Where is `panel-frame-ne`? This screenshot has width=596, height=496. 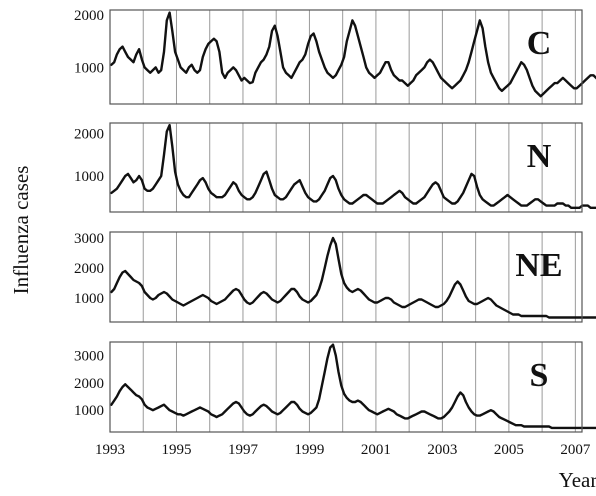
panel-frame-ne is located at coordinates (346, 277).